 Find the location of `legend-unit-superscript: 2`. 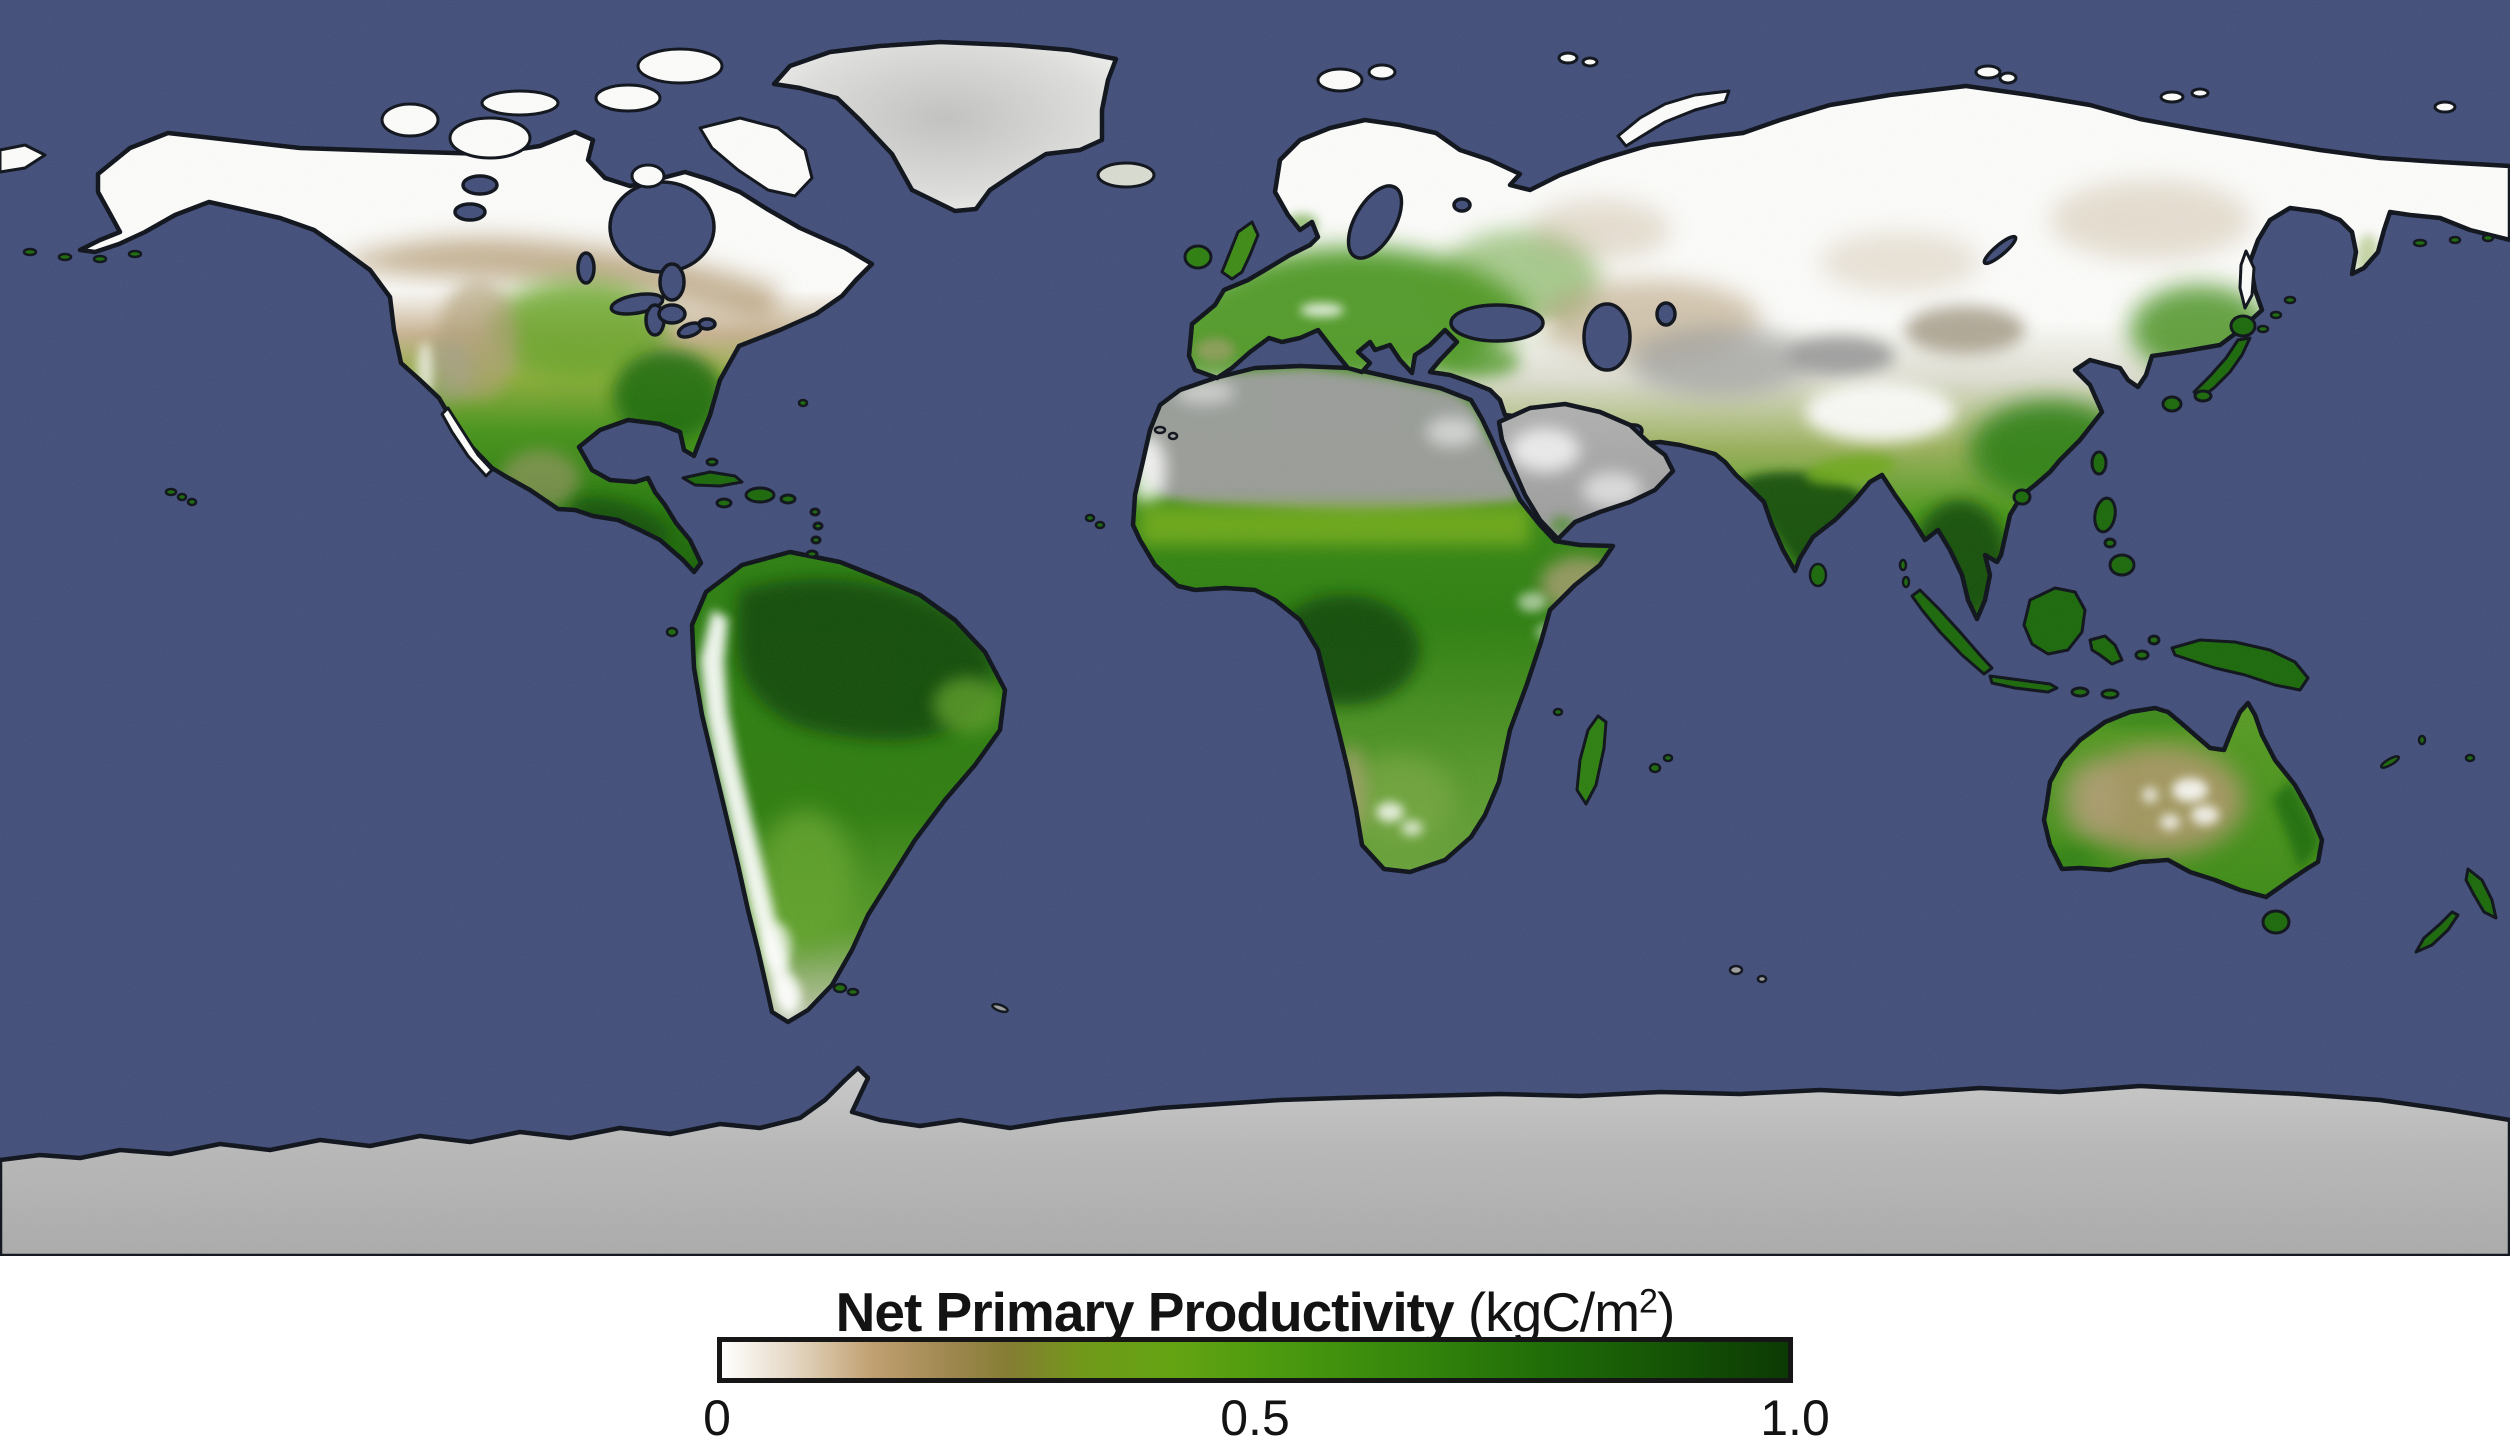

legend-unit-superscript: 2 is located at coordinates (1648, 1301).